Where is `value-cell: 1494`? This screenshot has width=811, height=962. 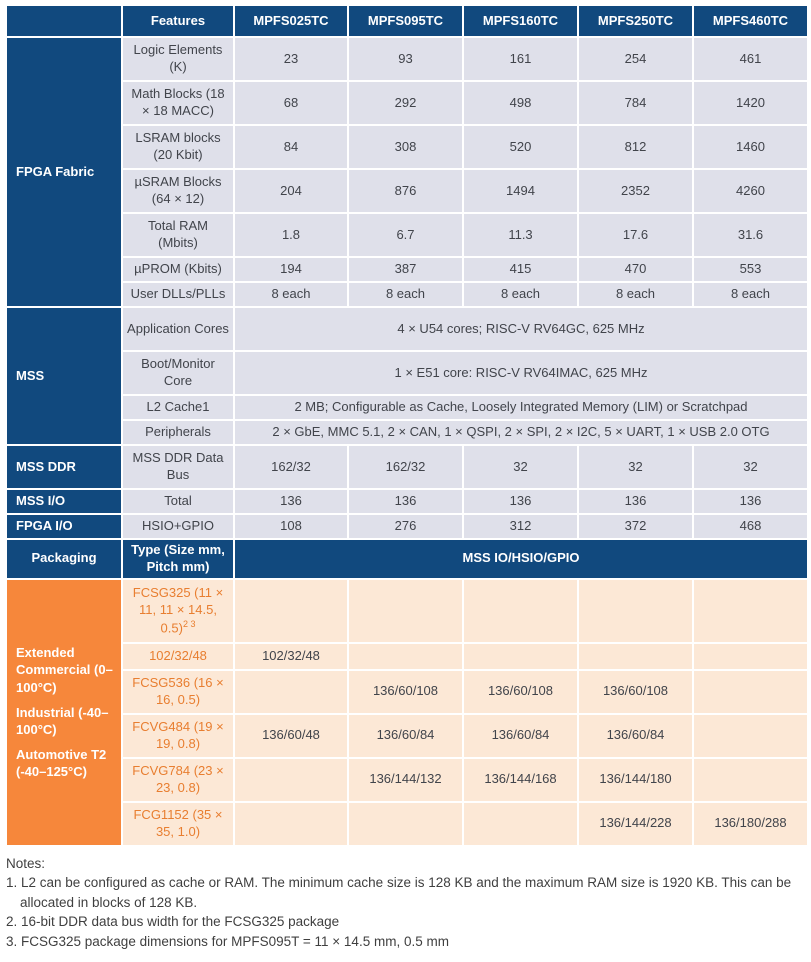 value-cell: 1494 is located at coordinates (520, 191).